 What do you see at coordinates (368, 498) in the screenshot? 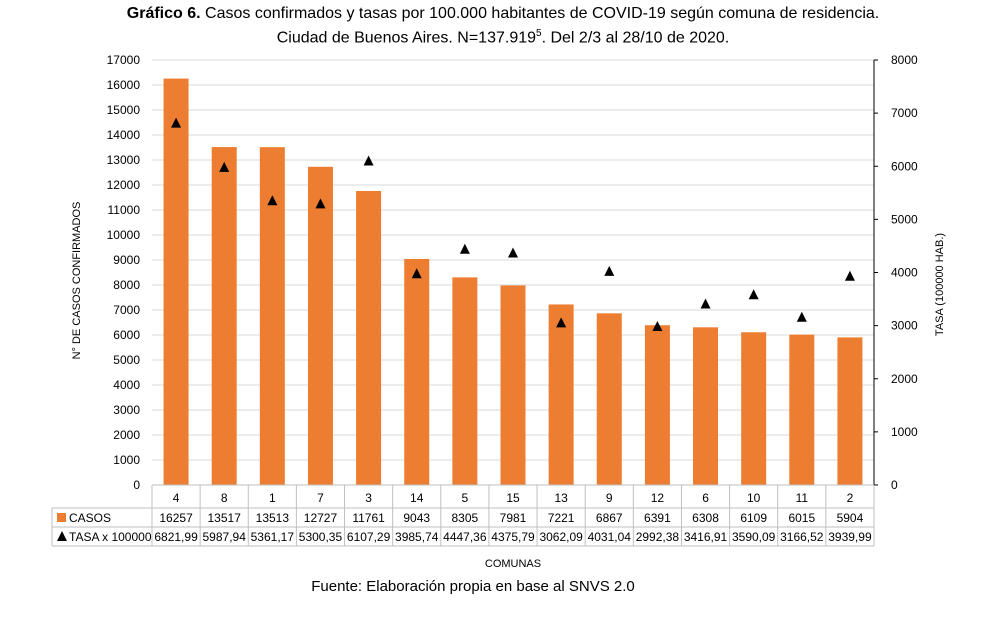
I see `x-tick-label: 3` at bounding box center [368, 498].